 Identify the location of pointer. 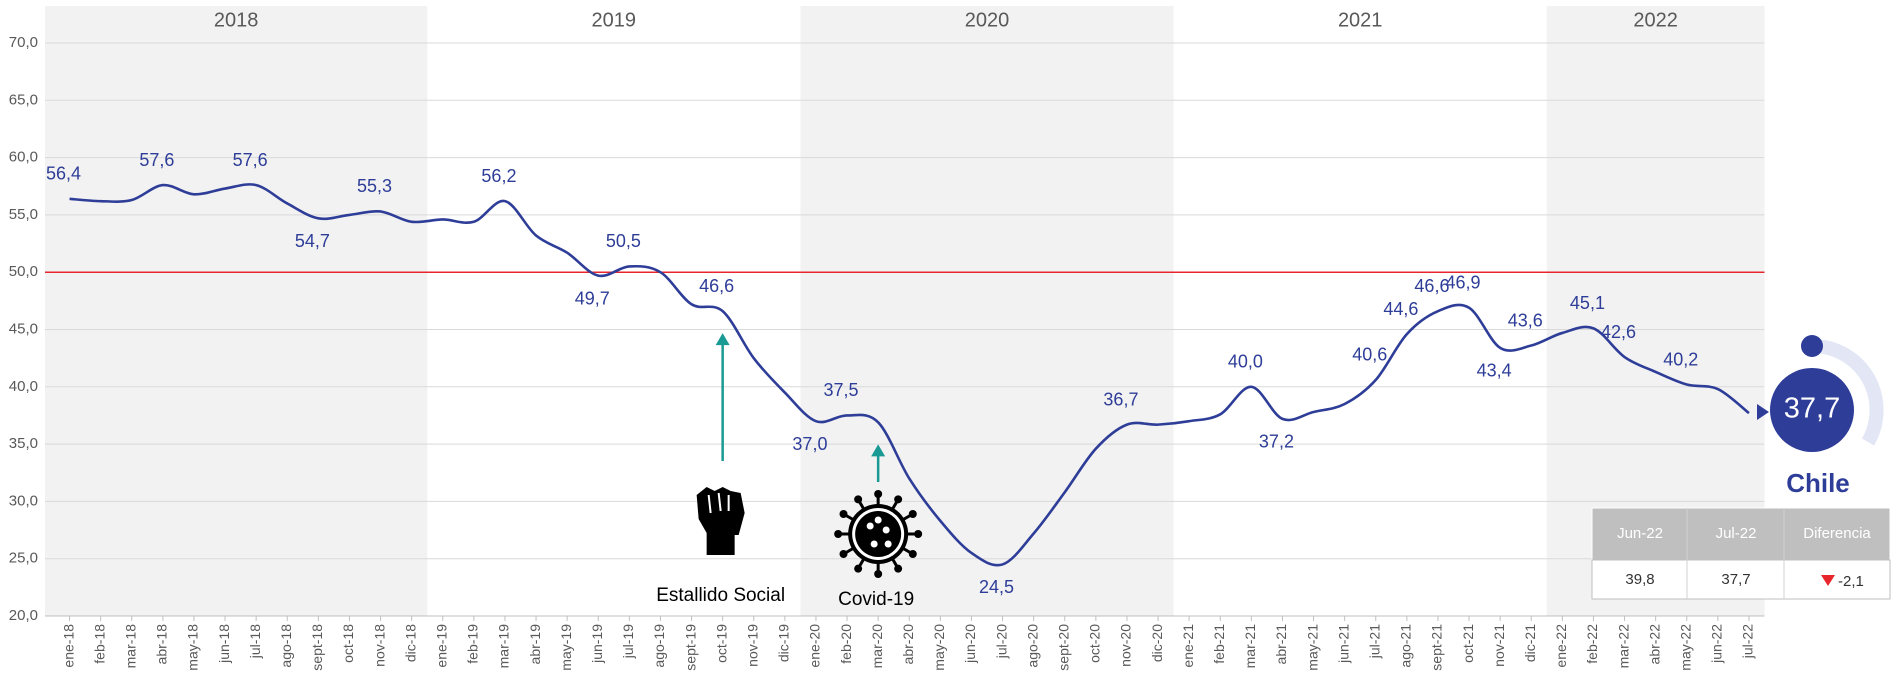
(1763, 412).